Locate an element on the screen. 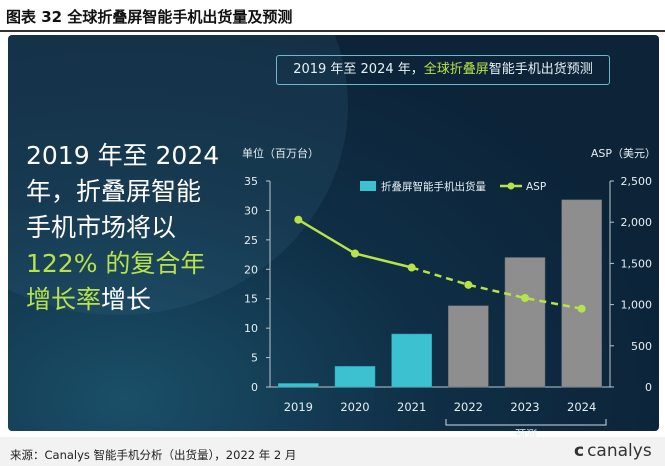  x-tick-label: 2022 is located at coordinates (468, 407).